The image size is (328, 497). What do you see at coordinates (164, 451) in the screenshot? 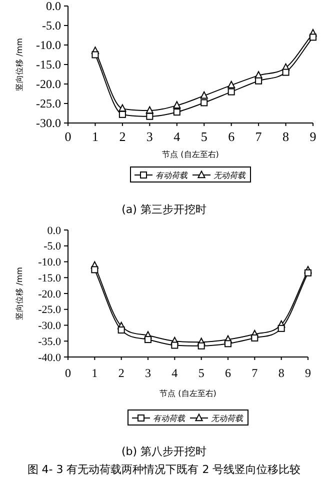
I see `text: (b) 第八步开挖时` at bounding box center [164, 451].